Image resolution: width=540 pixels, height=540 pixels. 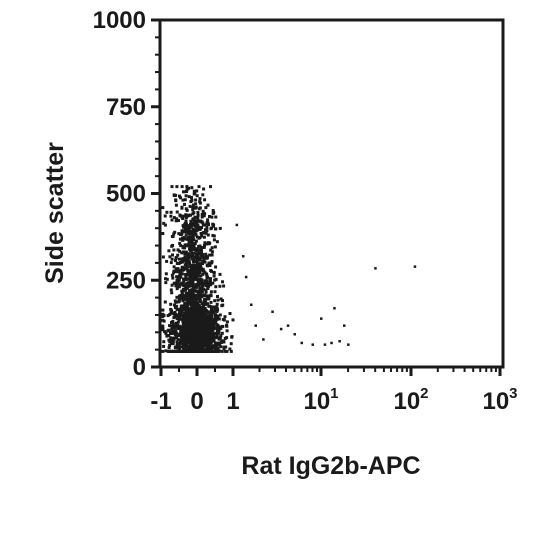 I want to click on x-axis: -1 0 1 101 102 103, so click(x=334, y=391).